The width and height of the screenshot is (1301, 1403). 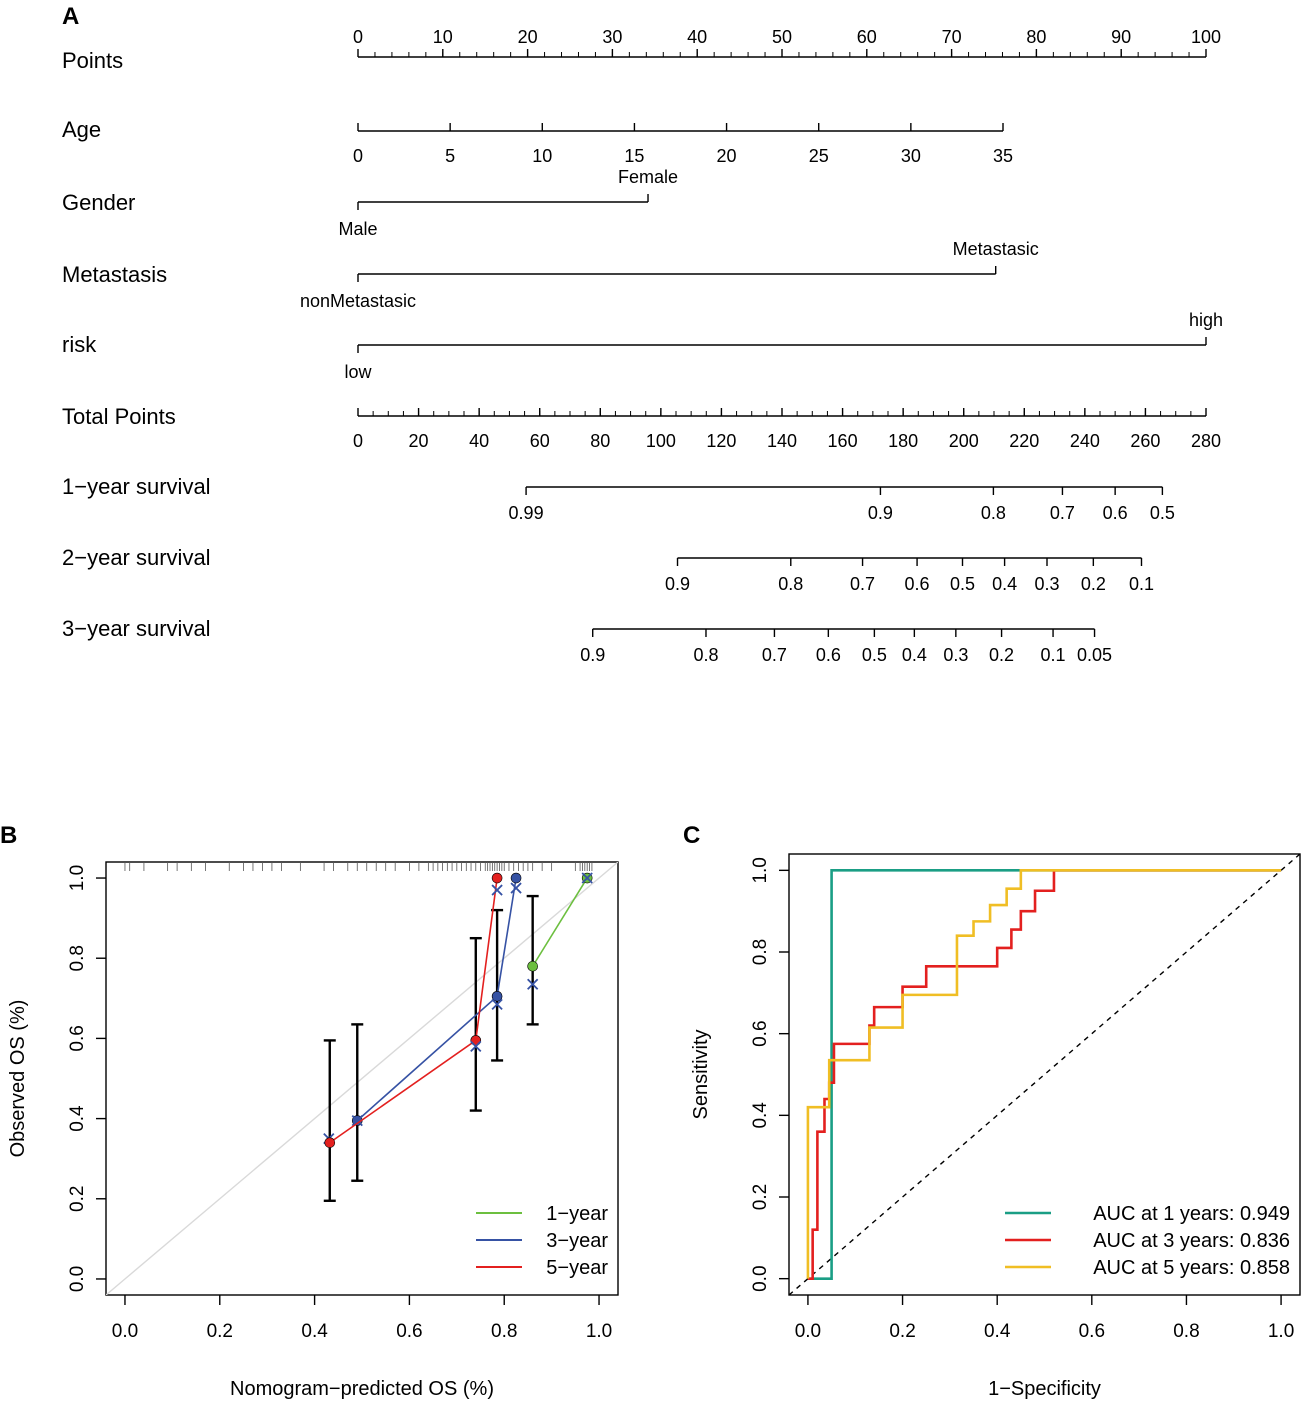 I want to click on calibration-series-line-1-year, so click(x=559, y=922).